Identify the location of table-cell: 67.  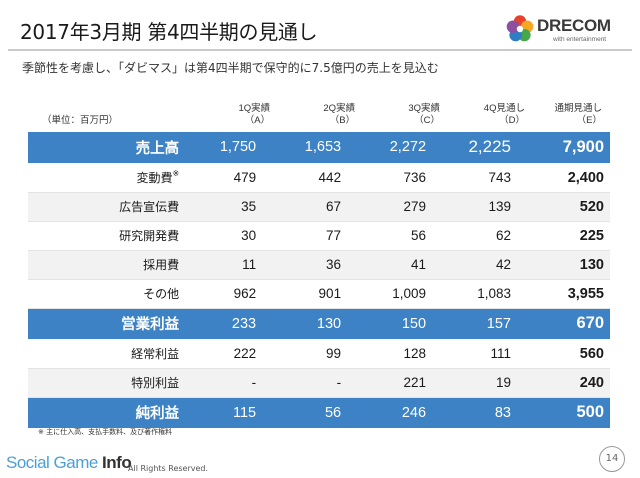
(313, 207).